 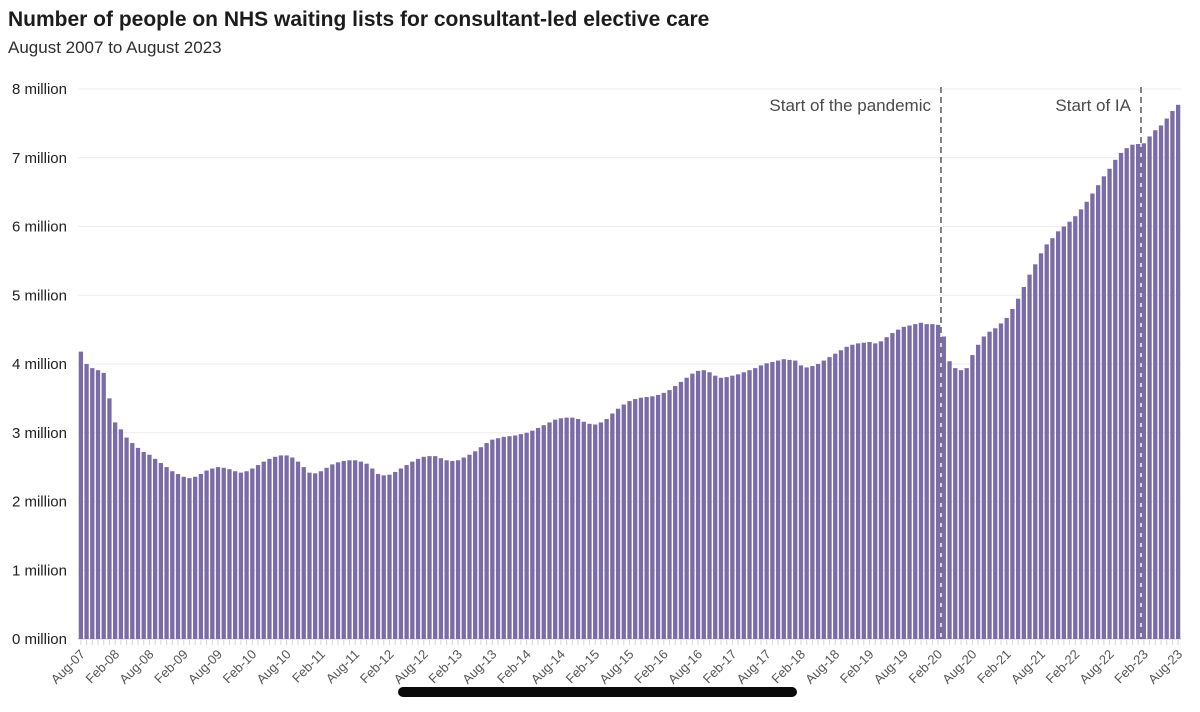 I want to click on x-tick-label: Aug-08, so click(x=136, y=667).